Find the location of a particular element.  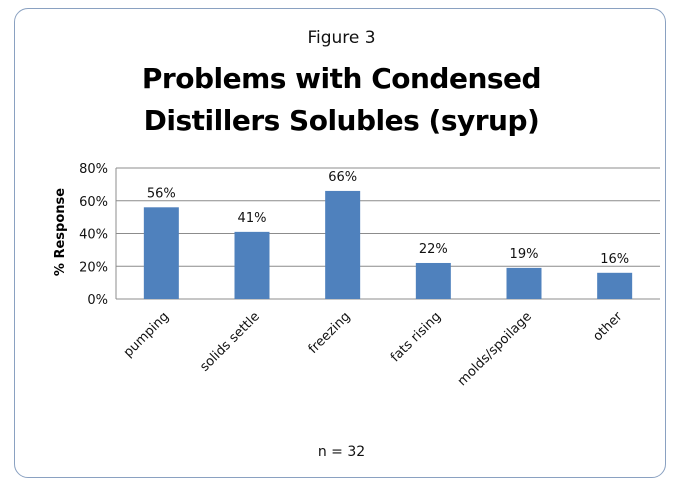

data-label: 41% is located at coordinates (252, 218).